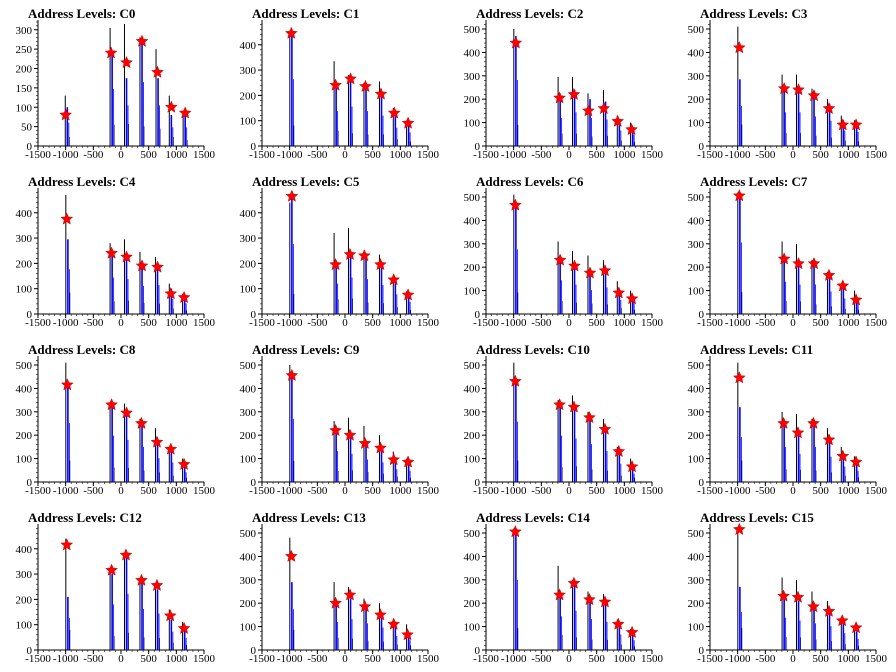  I want to click on chart-canvas: 0 100 200 300 400 -1500 -1000 -500 0 500 1000 1500, so click(116, 258).